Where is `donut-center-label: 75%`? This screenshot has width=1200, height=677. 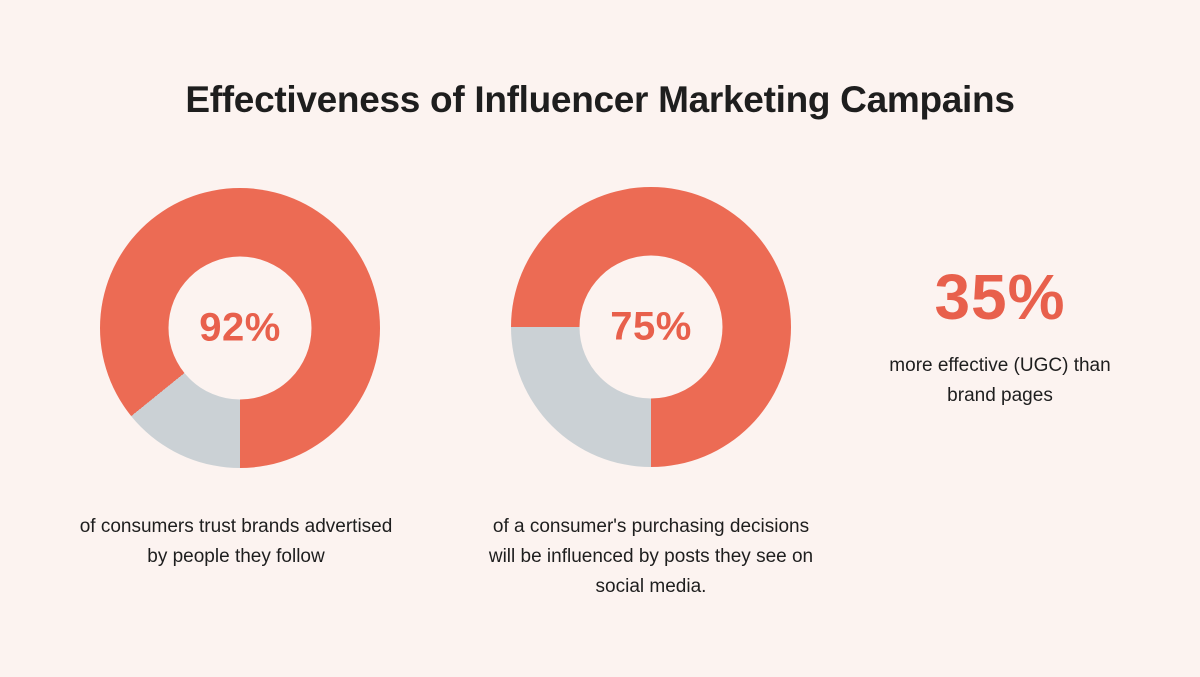
donut-center-label: 75% is located at coordinates (651, 326).